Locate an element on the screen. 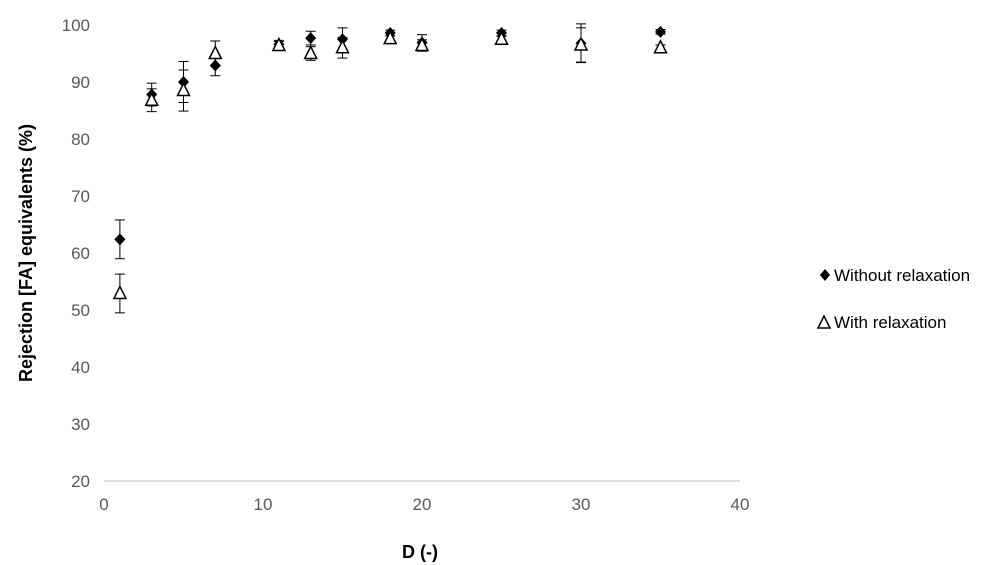  open-triangle-icon is located at coordinates (824, 321).